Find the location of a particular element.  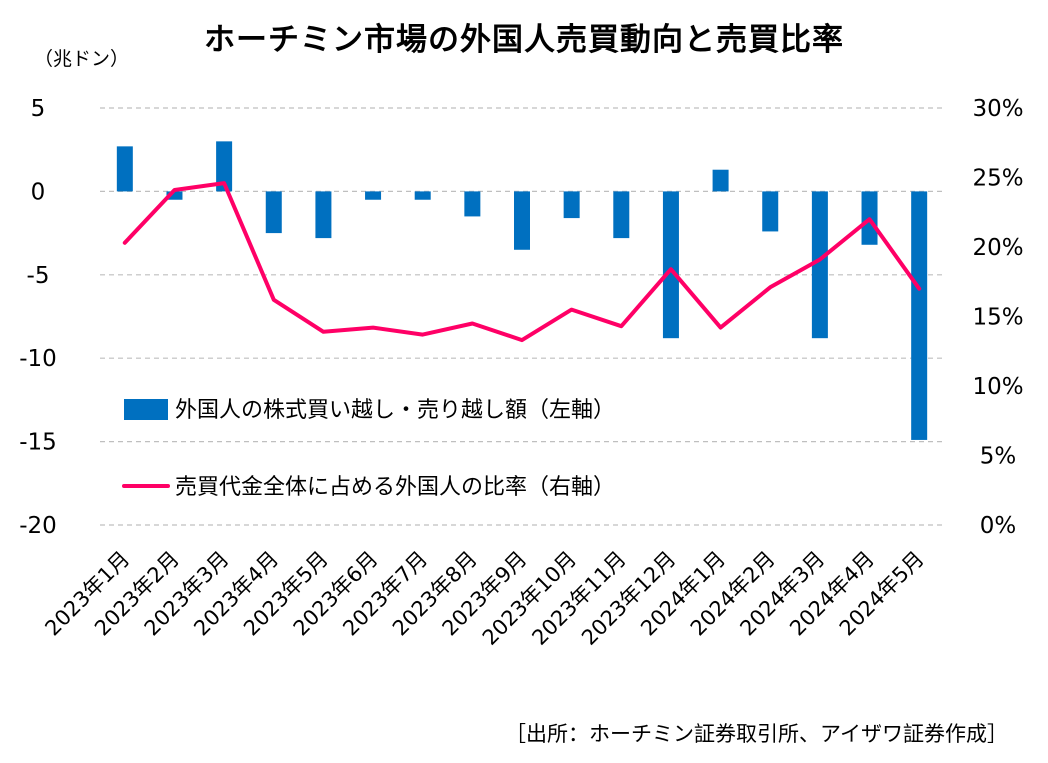

left-tick-label: 5 is located at coordinates (38, 109).